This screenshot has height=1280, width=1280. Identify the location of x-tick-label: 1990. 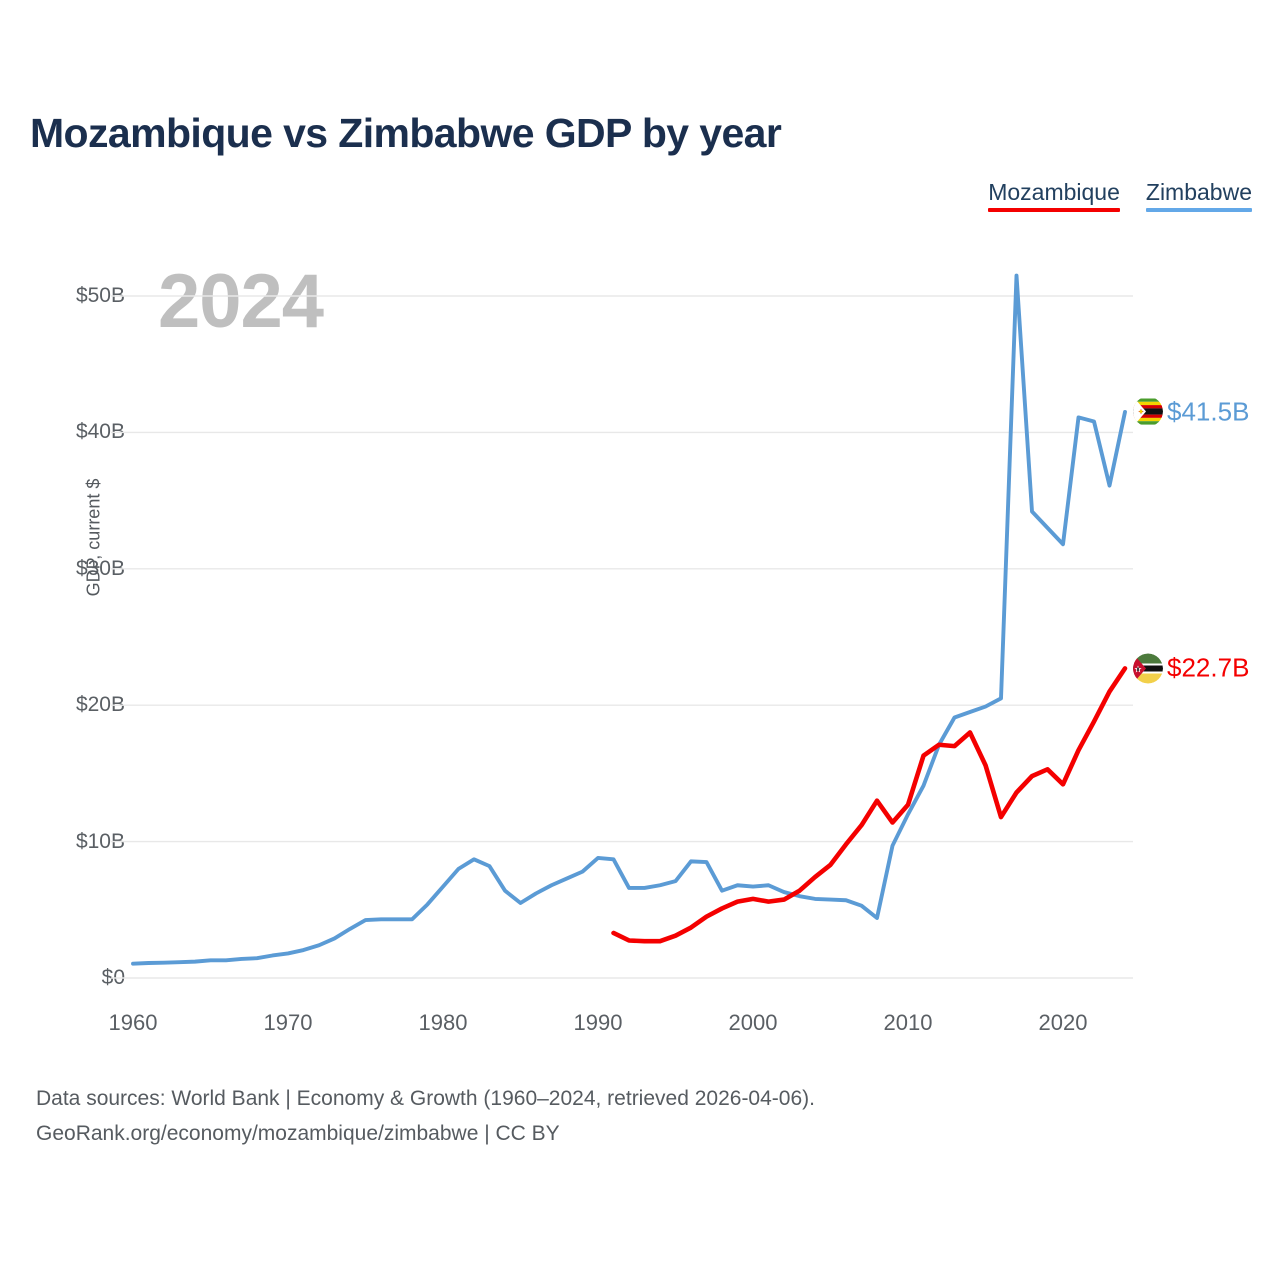
(598, 1022).